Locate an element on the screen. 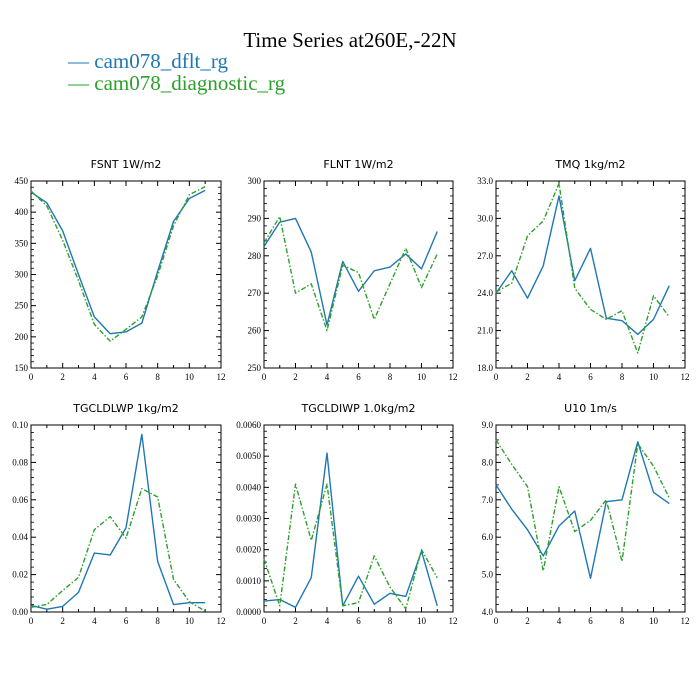  y-tick-label: 30.0 is located at coordinates (485, 218).